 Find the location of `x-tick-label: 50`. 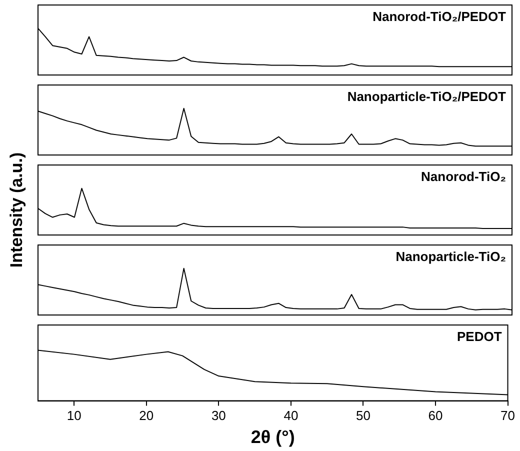

x-tick-label: 50 is located at coordinates (363, 416).